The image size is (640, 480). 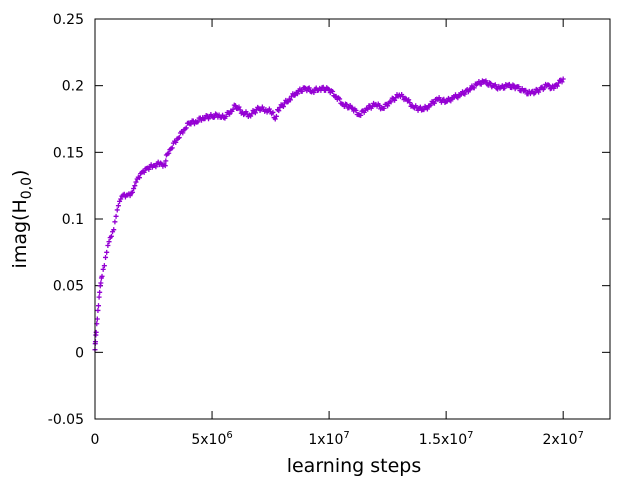 What do you see at coordinates (20, 233) in the screenshot?
I see `y-axis-label-main: imag(H` at bounding box center [20, 233].